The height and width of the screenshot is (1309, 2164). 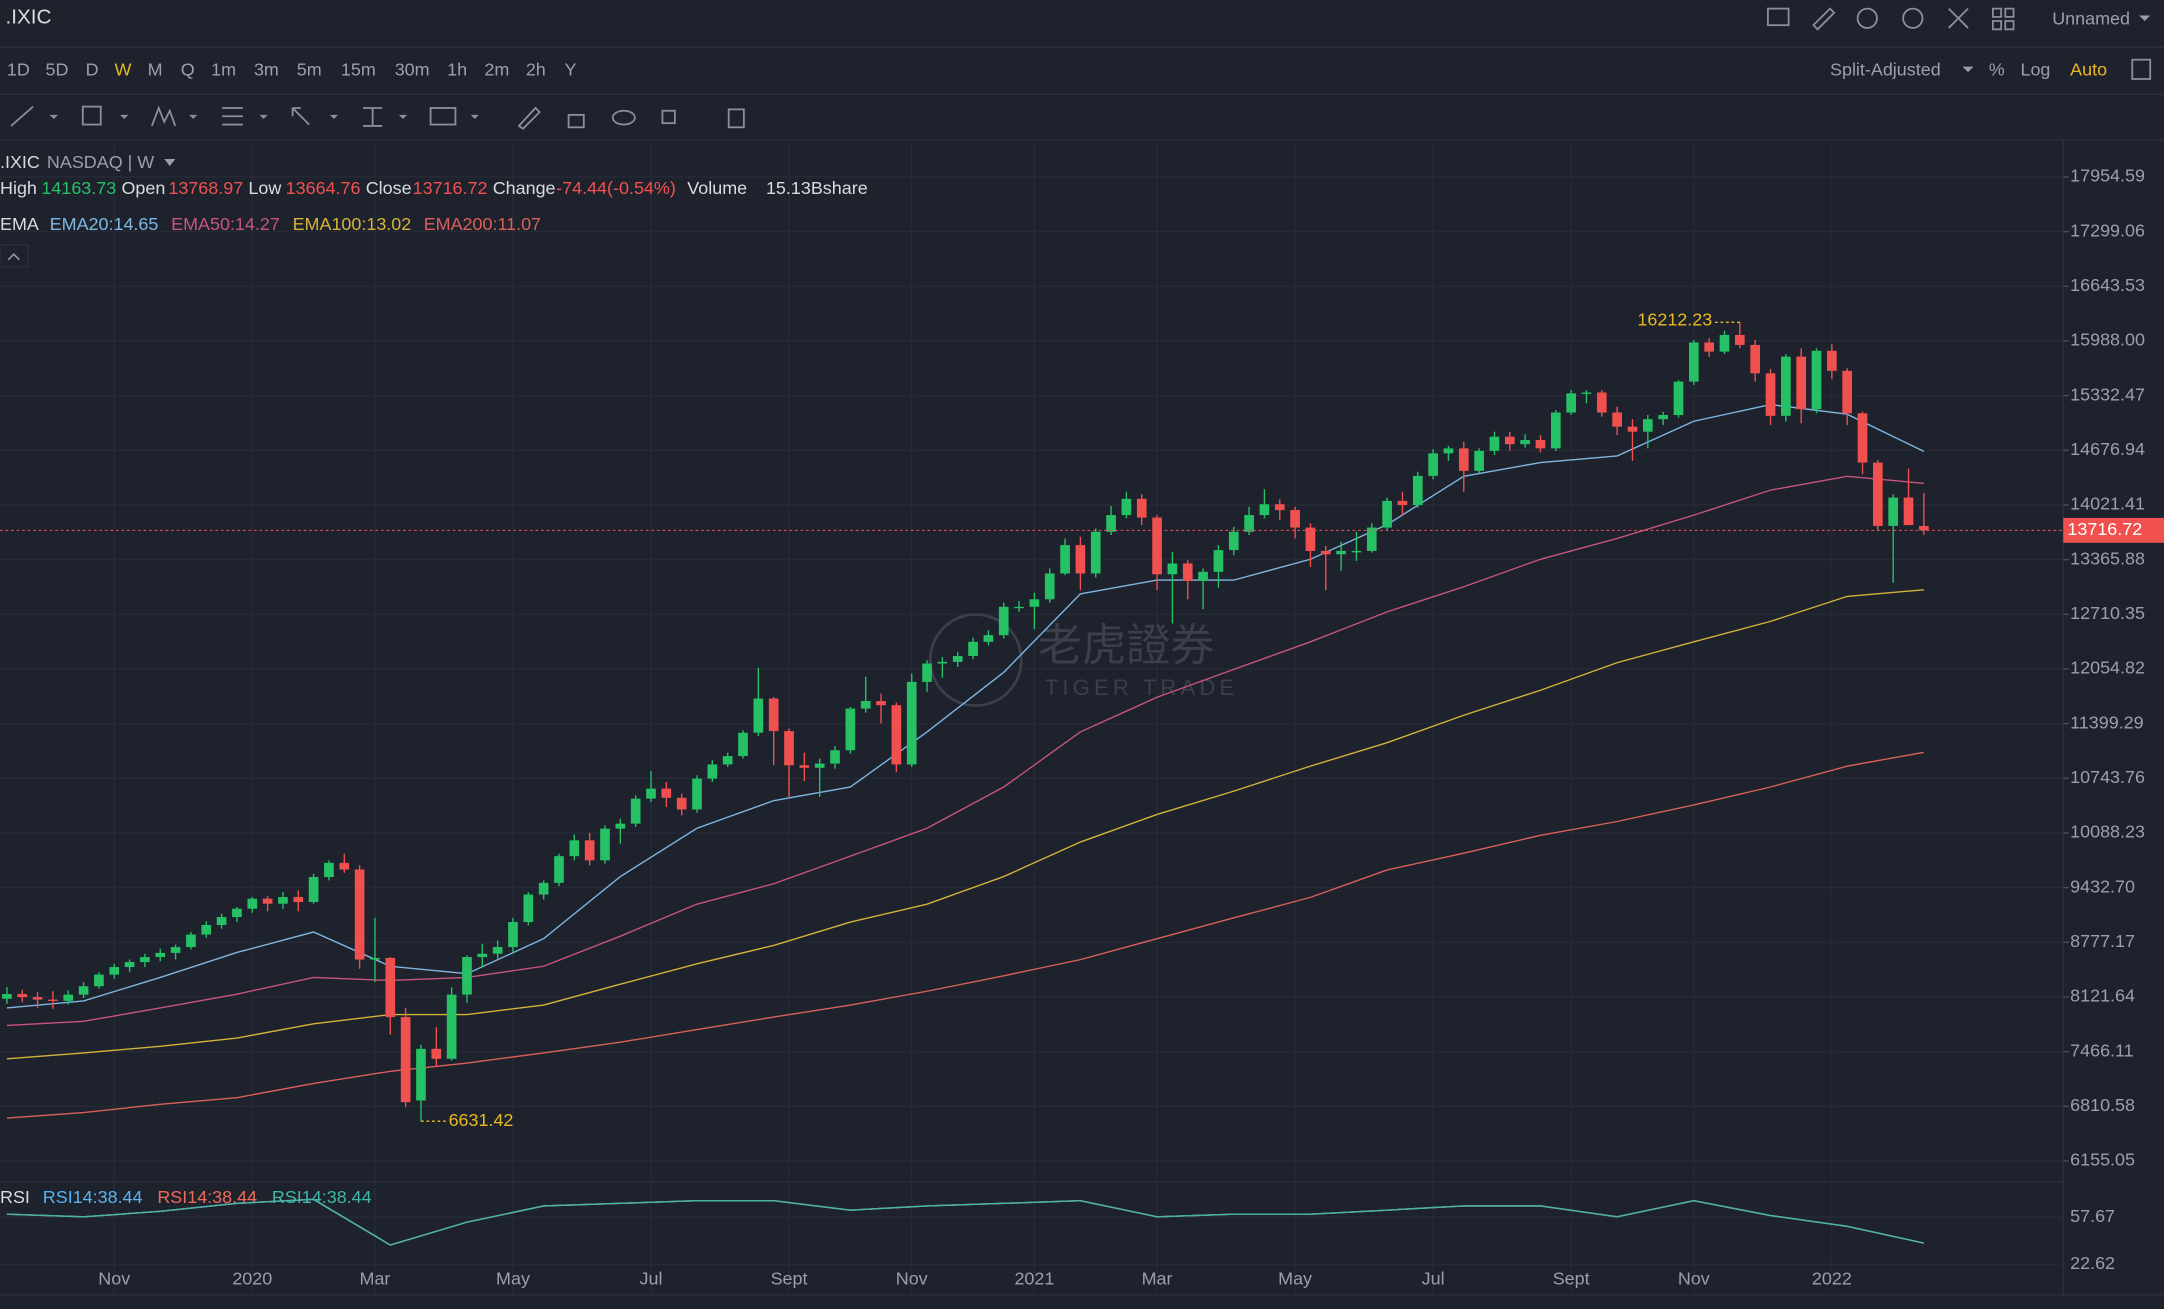 I want to click on period-button: Q, so click(x=188, y=69).